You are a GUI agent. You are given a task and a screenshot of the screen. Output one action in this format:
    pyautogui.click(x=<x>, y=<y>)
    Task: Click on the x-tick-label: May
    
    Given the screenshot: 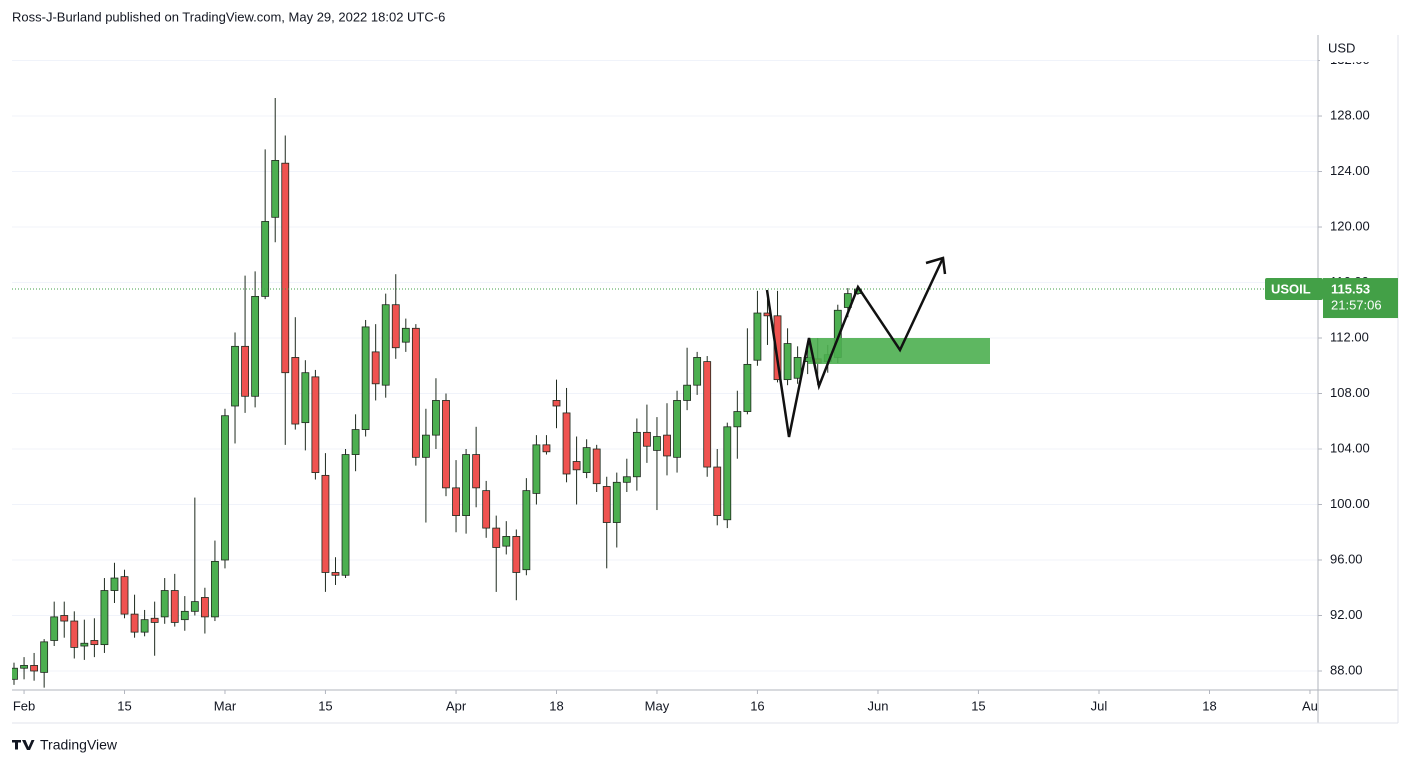 What is the action you would take?
    pyautogui.click(x=657, y=705)
    